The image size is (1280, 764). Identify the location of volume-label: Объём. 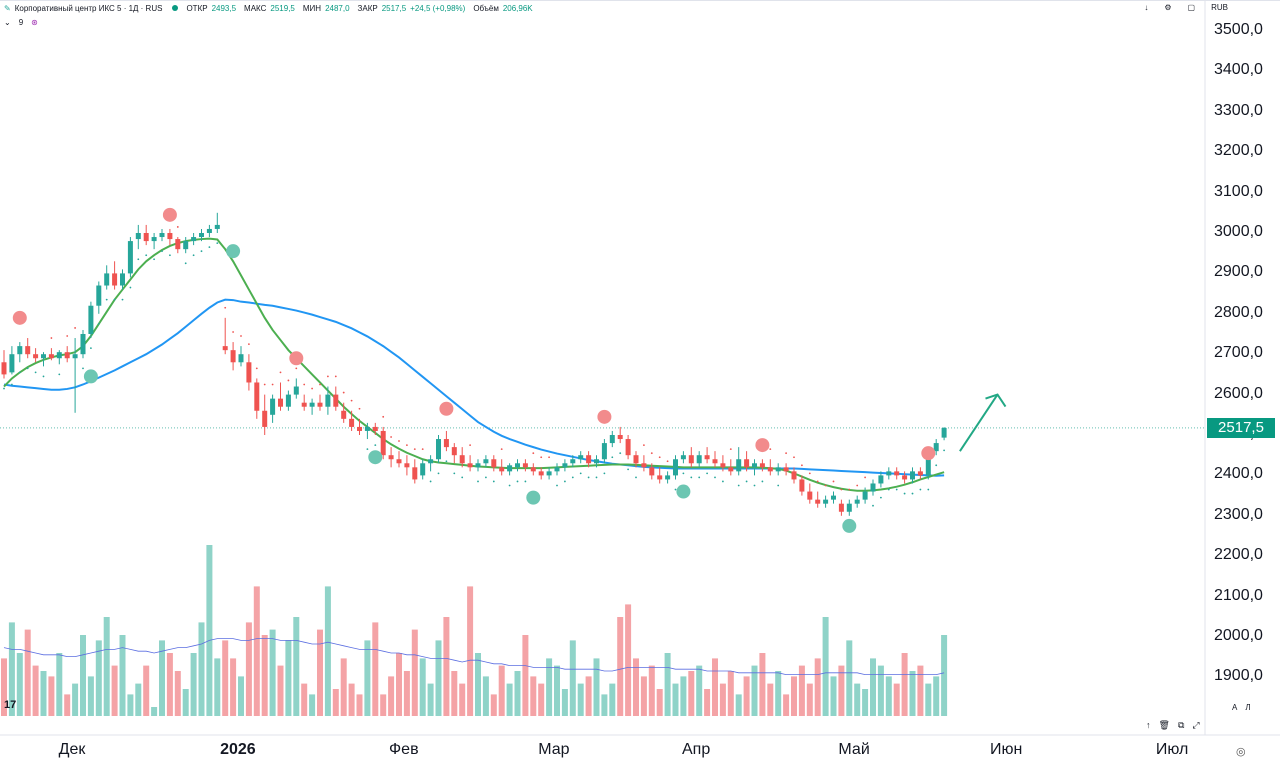
(486, 8).